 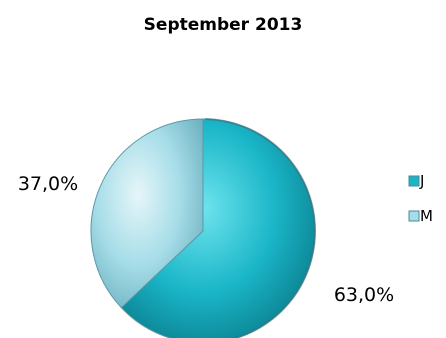 I want to click on legend-label-j: J, so click(x=421, y=181).